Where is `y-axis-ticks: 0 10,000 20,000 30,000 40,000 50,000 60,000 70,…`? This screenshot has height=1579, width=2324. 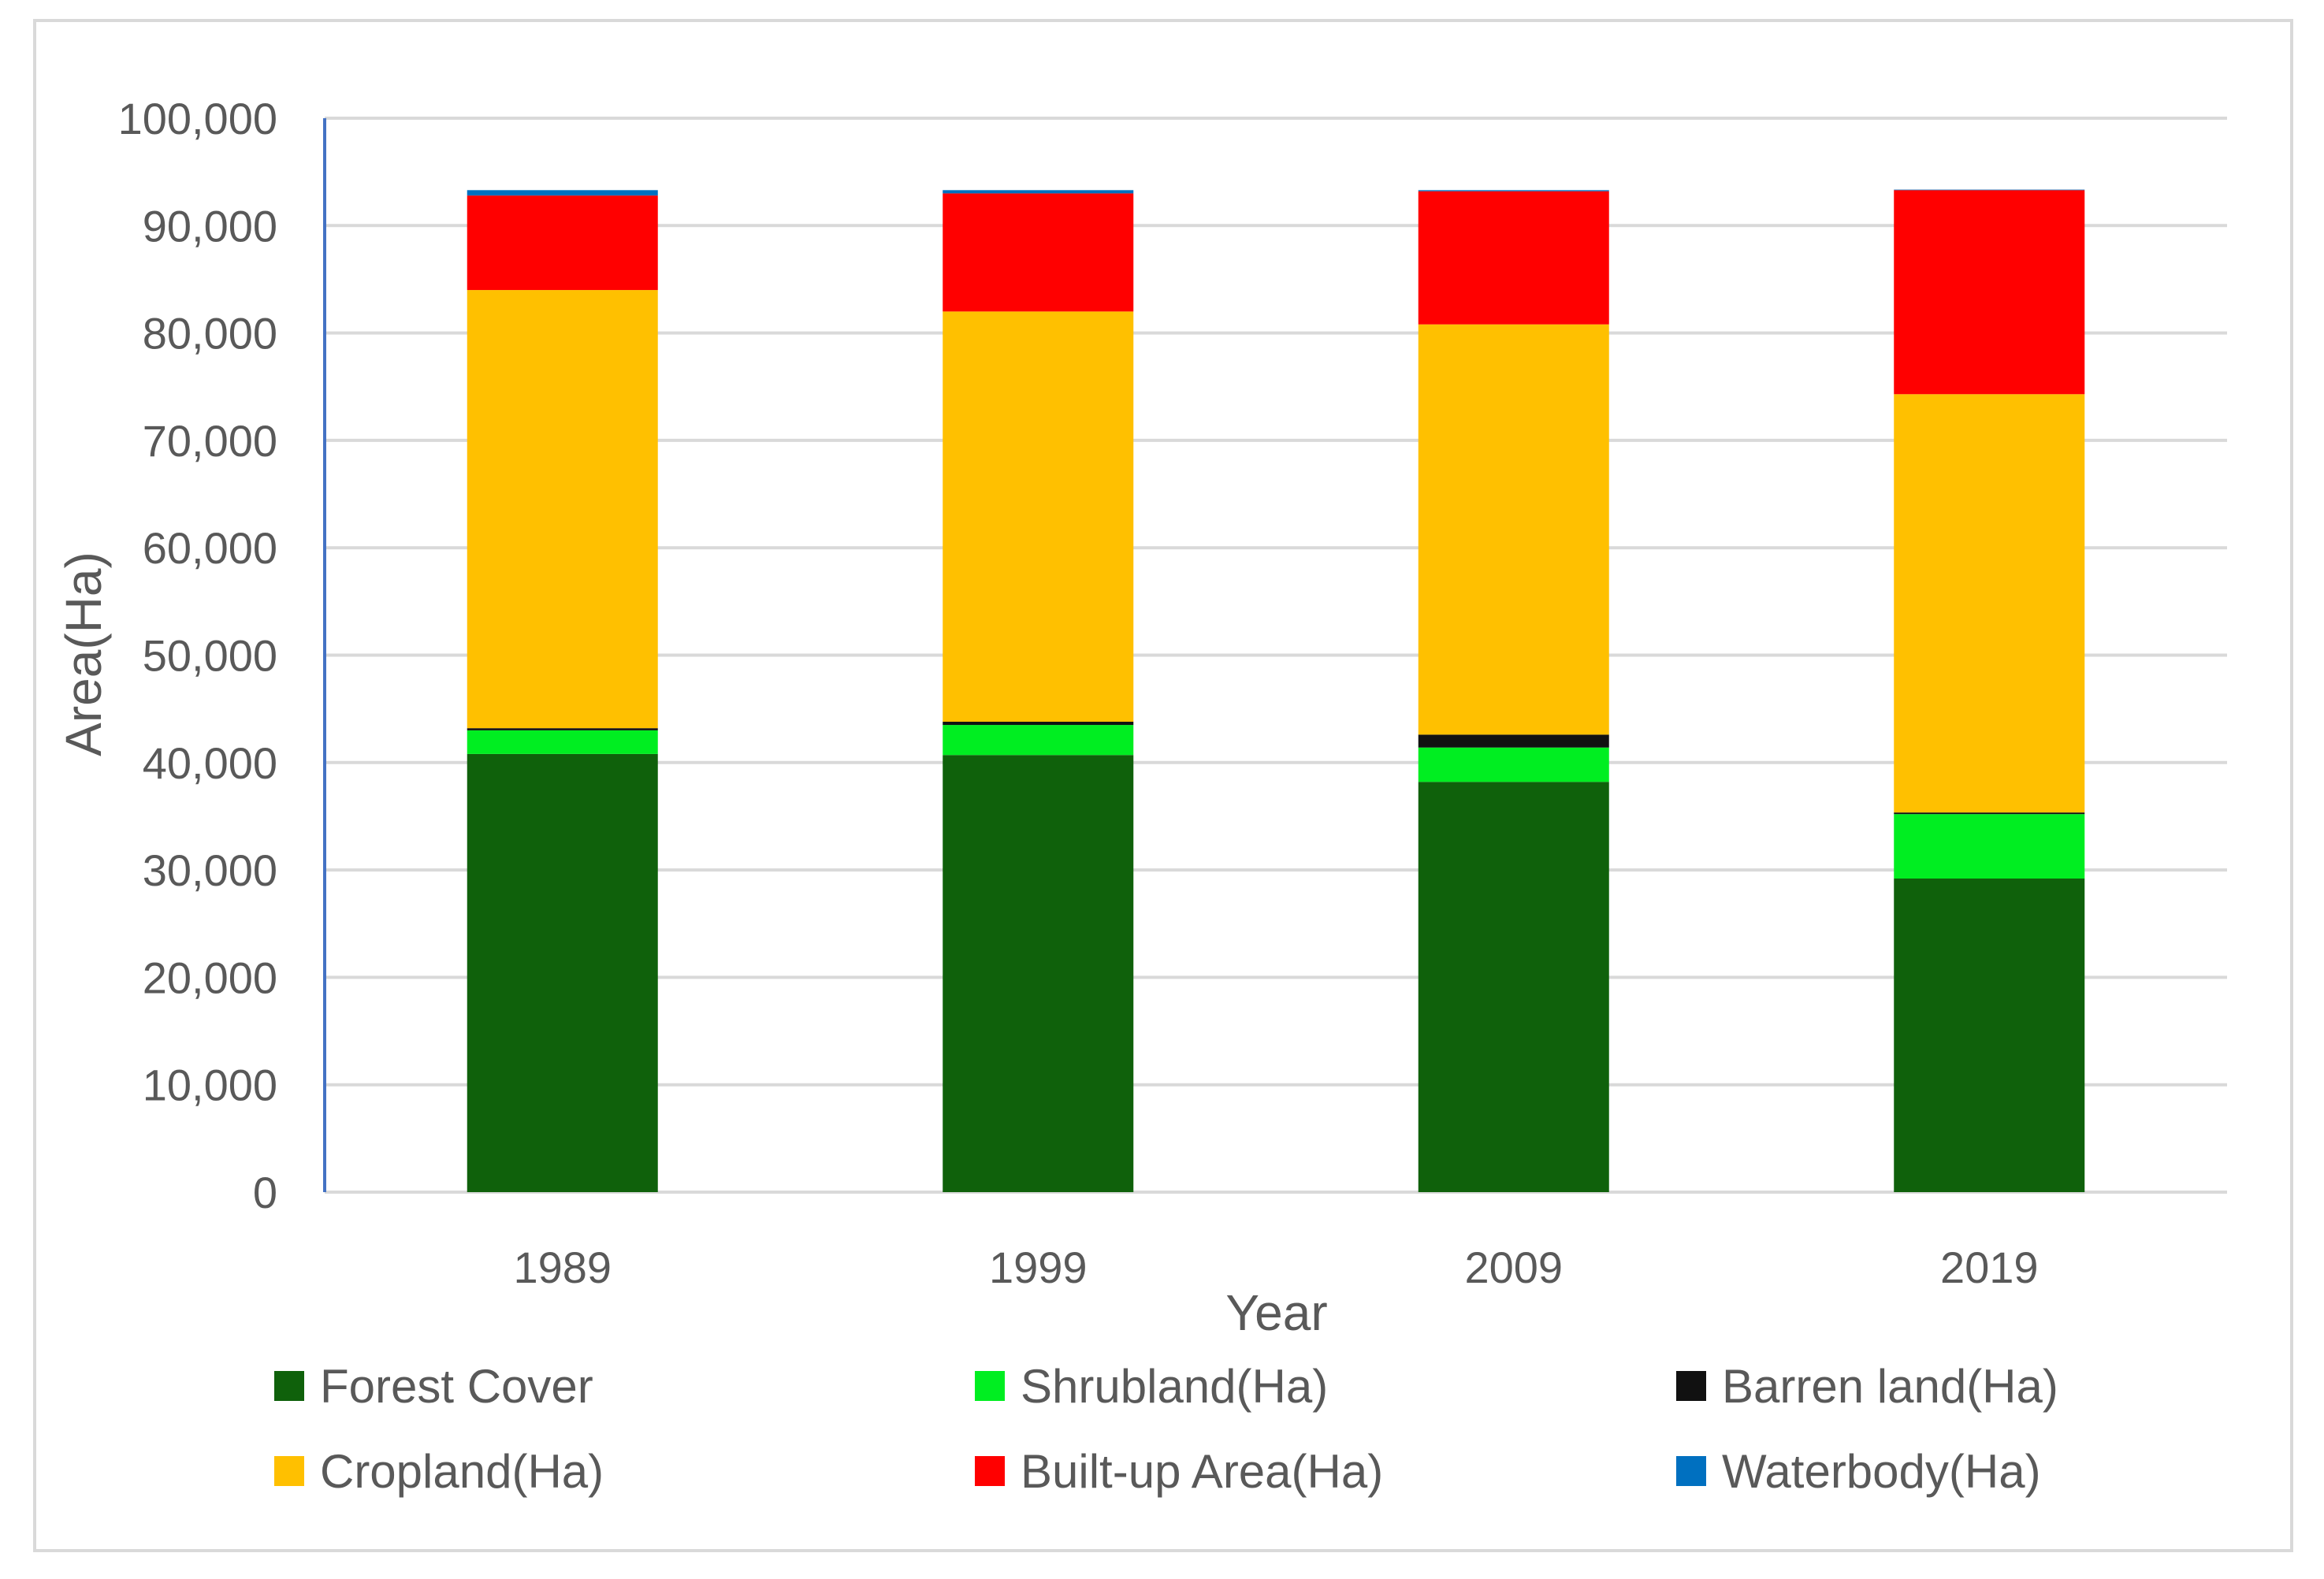
y-axis-ticks: 0 10,000 20,000 30,000 40,000 50,000 60,000 70,… is located at coordinates (197, 655).